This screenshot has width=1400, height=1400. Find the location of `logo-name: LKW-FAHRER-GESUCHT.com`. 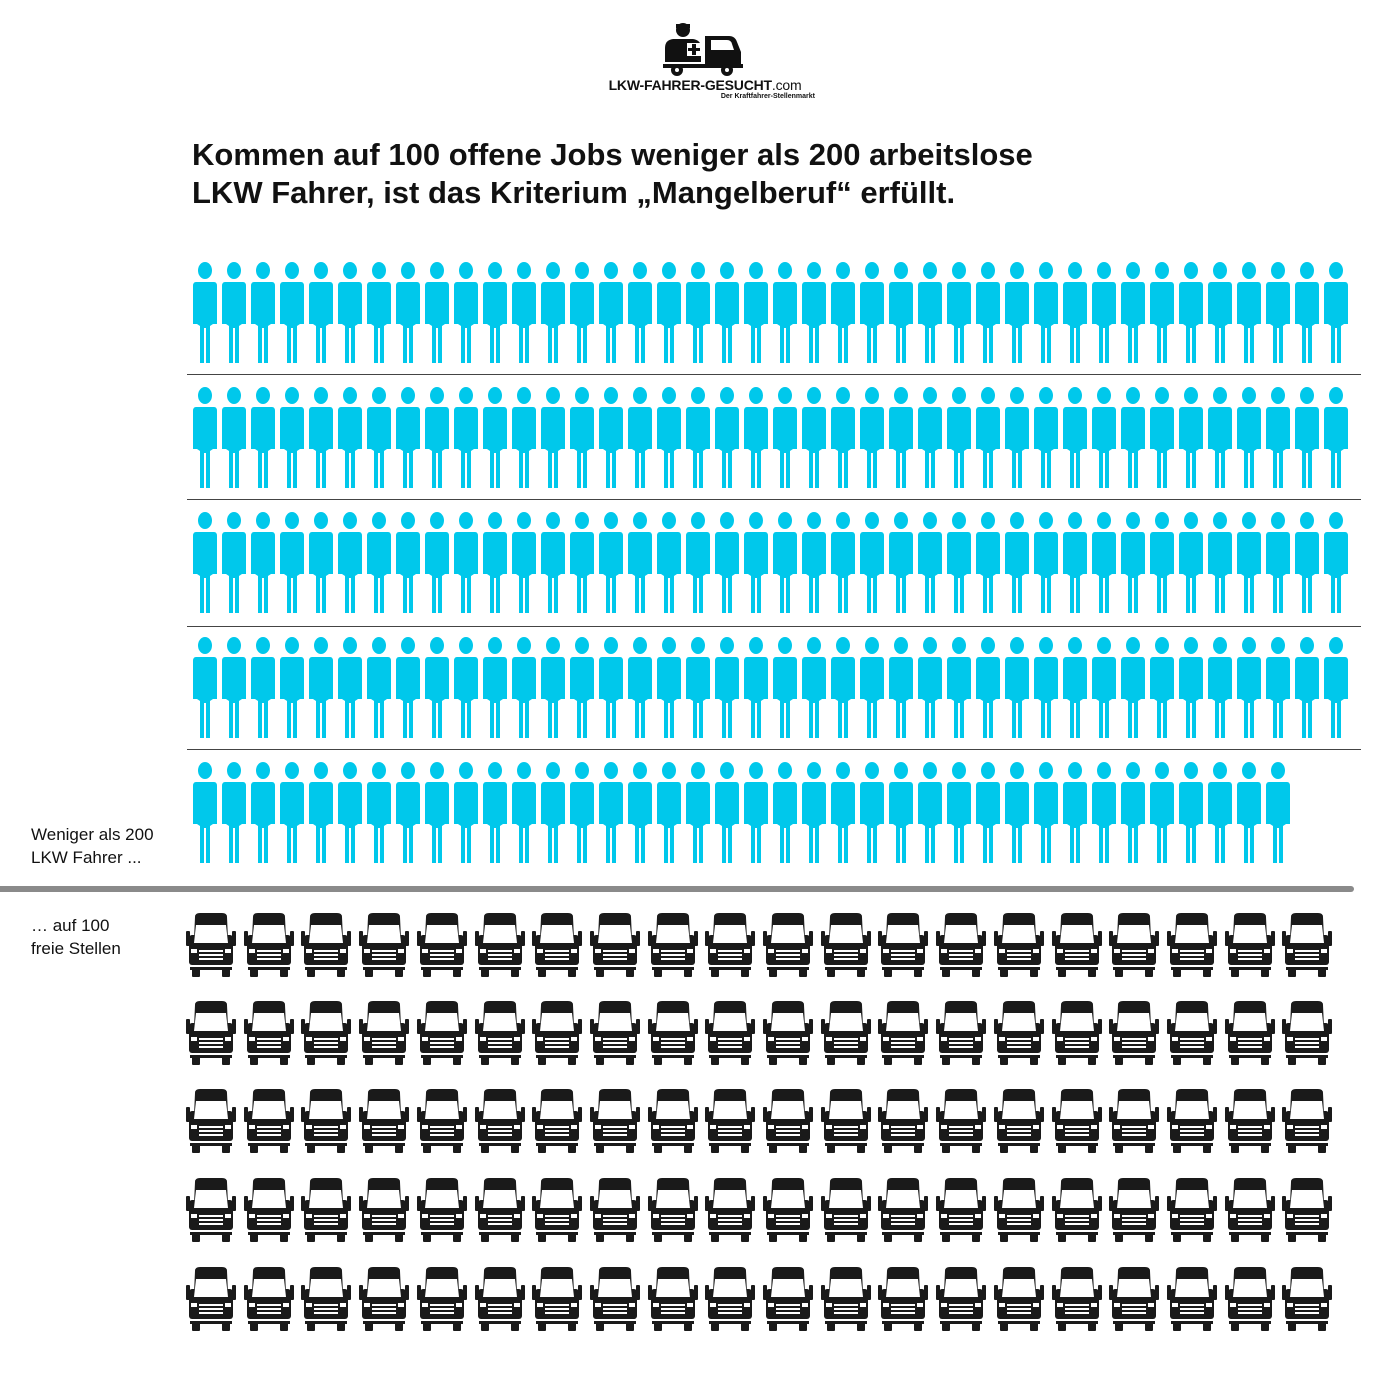

logo-name: LKW-FAHRER-GESUCHT.com is located at coordinates (705, 85).